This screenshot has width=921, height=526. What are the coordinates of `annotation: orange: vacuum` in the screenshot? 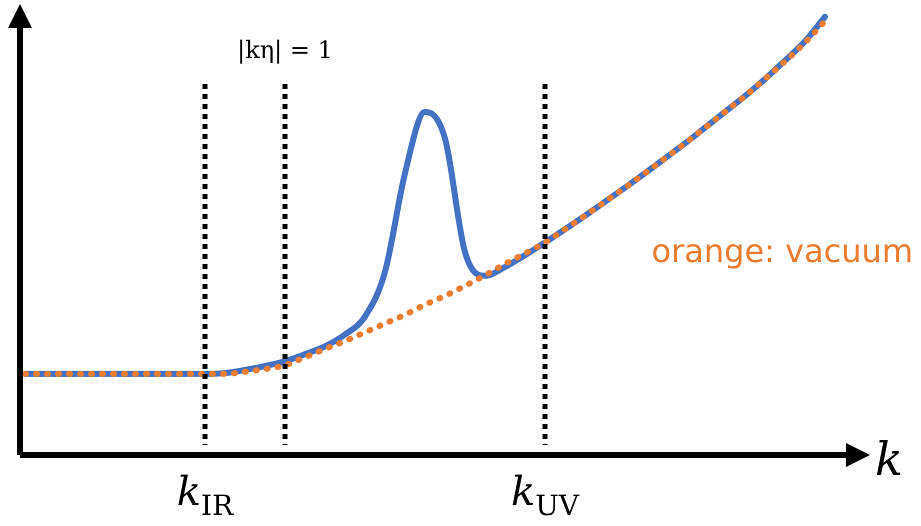 It's located at (782, 251).